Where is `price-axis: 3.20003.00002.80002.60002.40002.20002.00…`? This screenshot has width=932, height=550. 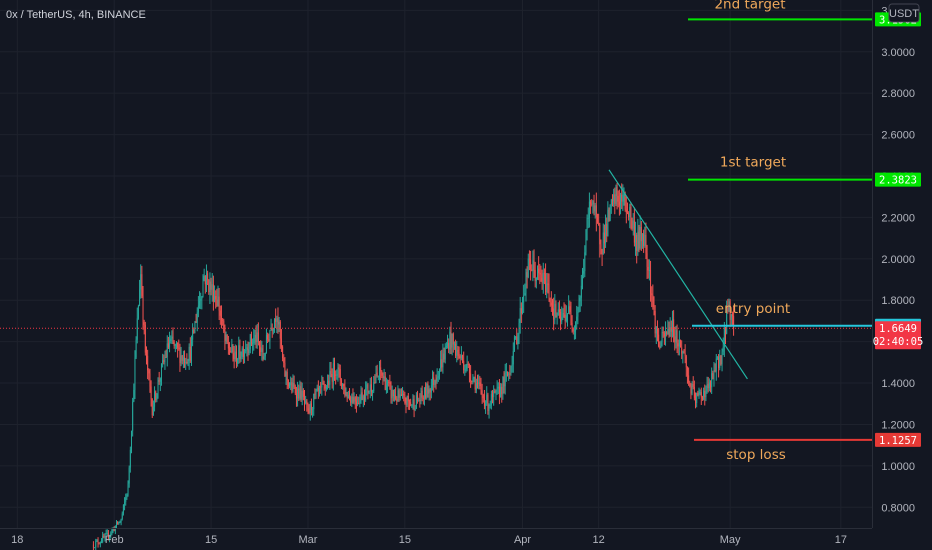
price-axis: 3.20003.00002.80002.60002.40002.20002.00… is located at coordinates (902, 275).